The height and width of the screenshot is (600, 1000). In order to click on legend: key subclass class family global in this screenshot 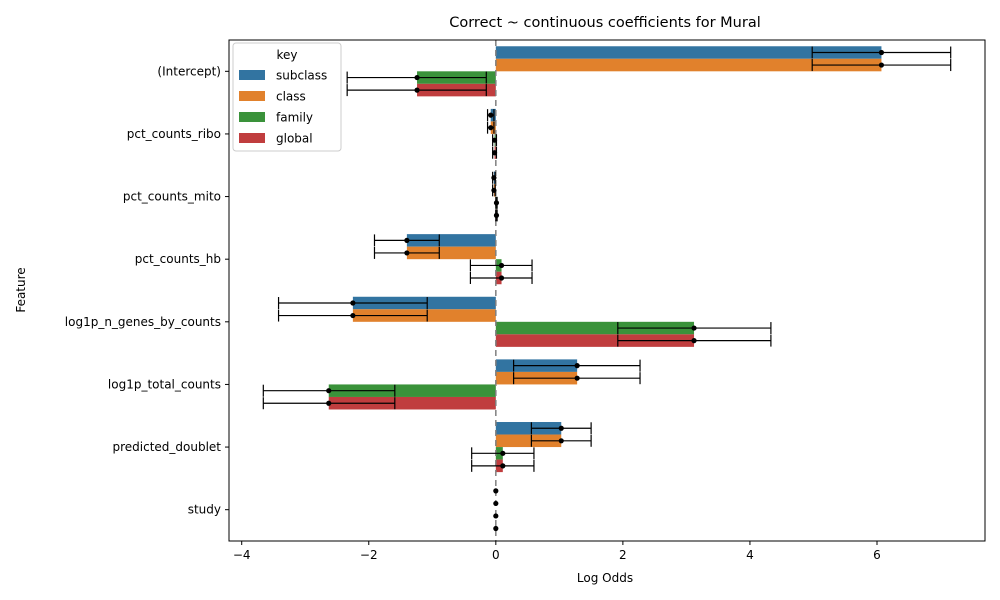, I will do `click(287, 97)`.